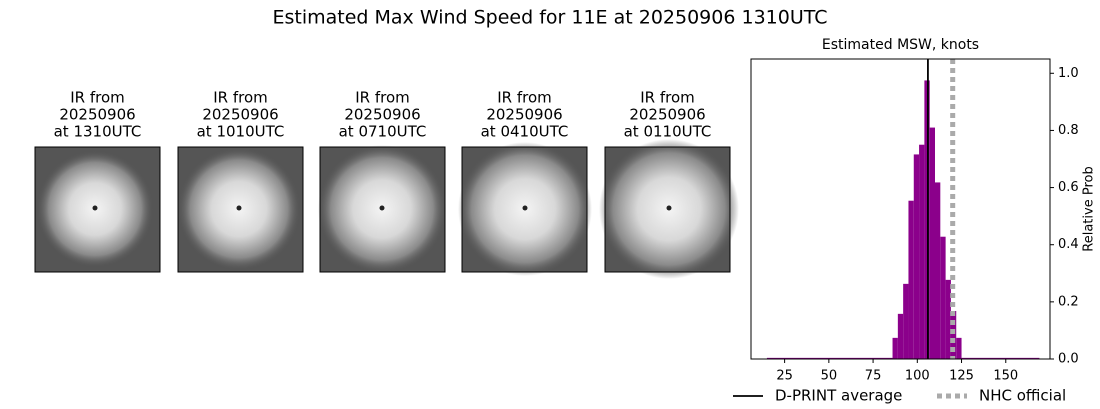  What do you see at coordinates (900, 45) in the screenshot?
I see `chart-title: Estimated MSW, knots` at bounding box center [900, 45].